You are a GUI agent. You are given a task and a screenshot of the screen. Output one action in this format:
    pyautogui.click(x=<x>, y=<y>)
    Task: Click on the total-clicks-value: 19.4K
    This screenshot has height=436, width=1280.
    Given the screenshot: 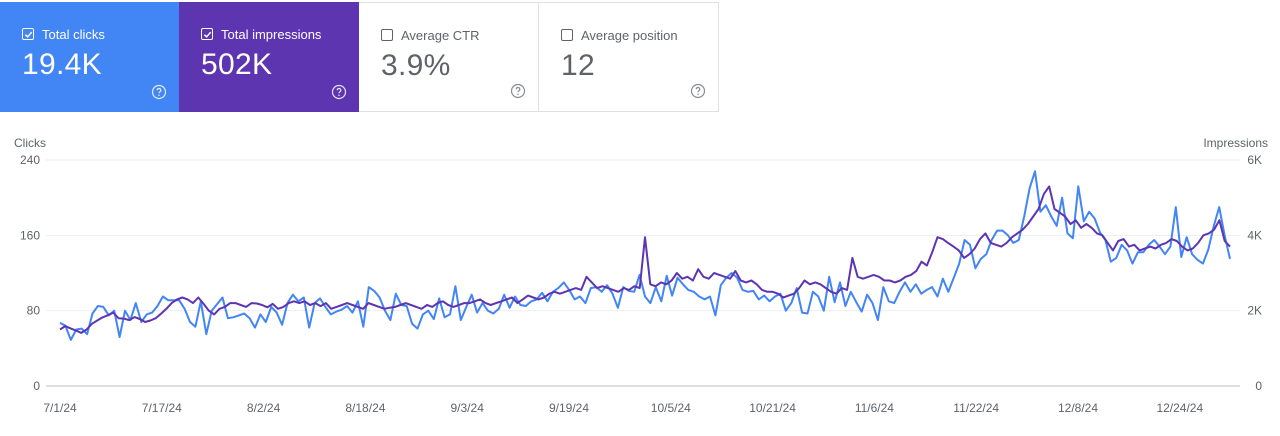 What is the action you would take?
    pyautogui.click(x=62, y=64)
    